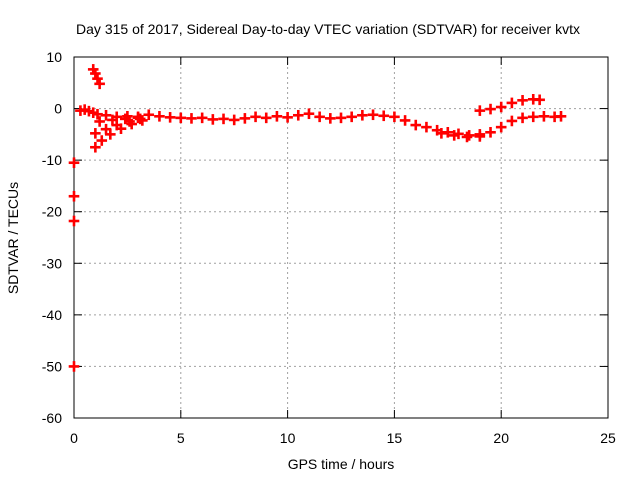 This screenshot has width=640, height=480. Describe the element at coordinates (181, 438) in the screenshot. I see `x-tick-label: 5` at that location.